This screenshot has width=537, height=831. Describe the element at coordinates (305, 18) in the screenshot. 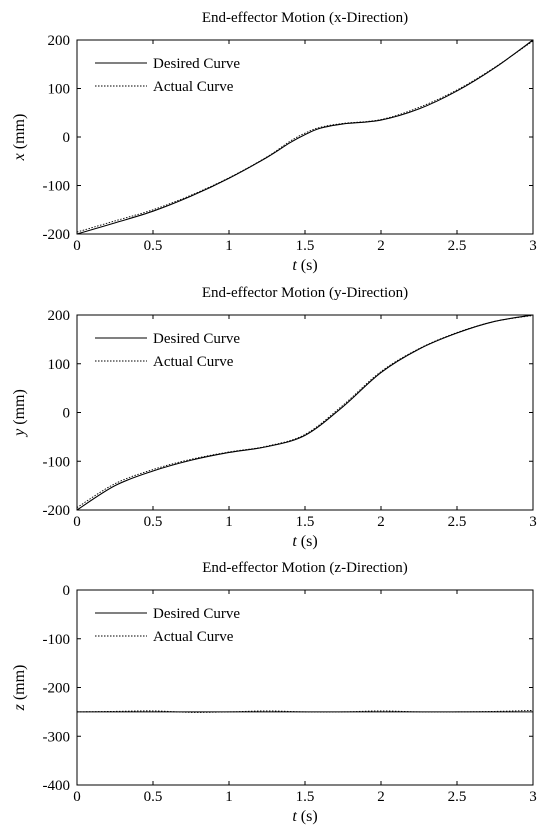

I see `chart-title: End-effector Motion (x-Direction)` at that location.